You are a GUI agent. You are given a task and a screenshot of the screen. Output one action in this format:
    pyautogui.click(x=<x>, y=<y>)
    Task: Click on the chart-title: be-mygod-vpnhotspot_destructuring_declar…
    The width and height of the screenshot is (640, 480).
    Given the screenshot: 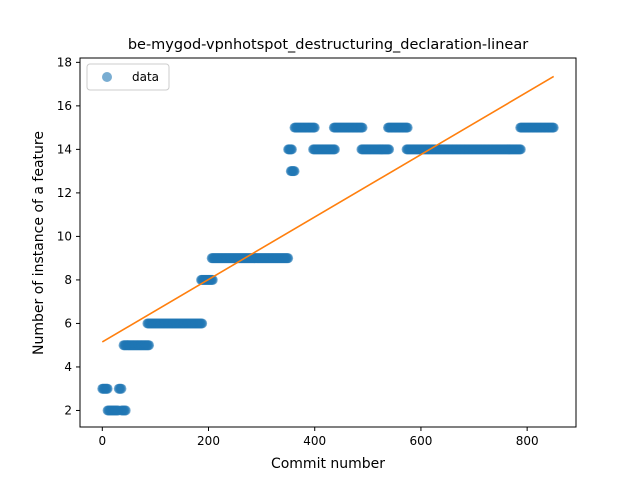 What is the action you would take?
    pyautogui.click(x=328, y=45)
    